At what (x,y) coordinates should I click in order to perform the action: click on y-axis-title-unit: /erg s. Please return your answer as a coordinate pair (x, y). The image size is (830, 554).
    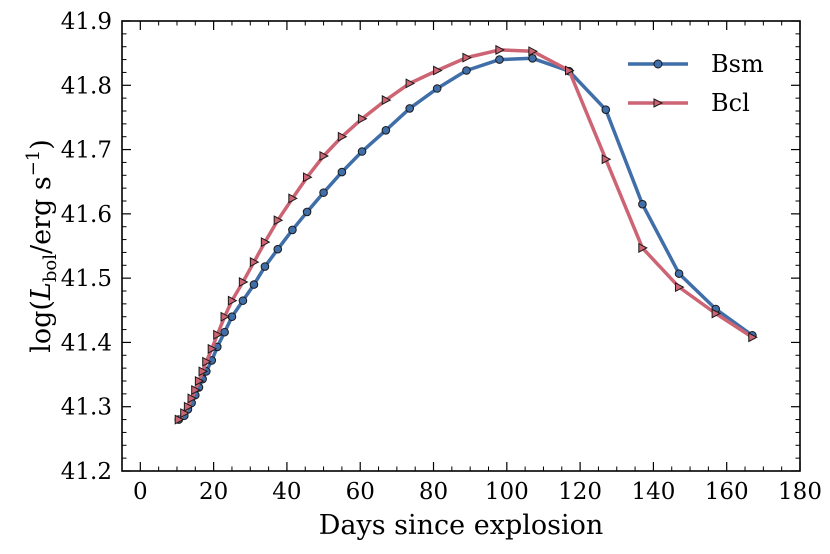
    Looking at the image, I should click on (41, 215).